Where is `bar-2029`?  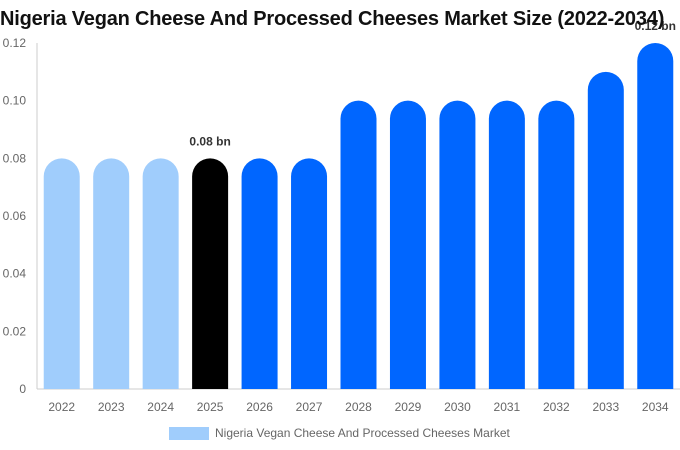 bar-2029 is located at coordinates (407, 244).